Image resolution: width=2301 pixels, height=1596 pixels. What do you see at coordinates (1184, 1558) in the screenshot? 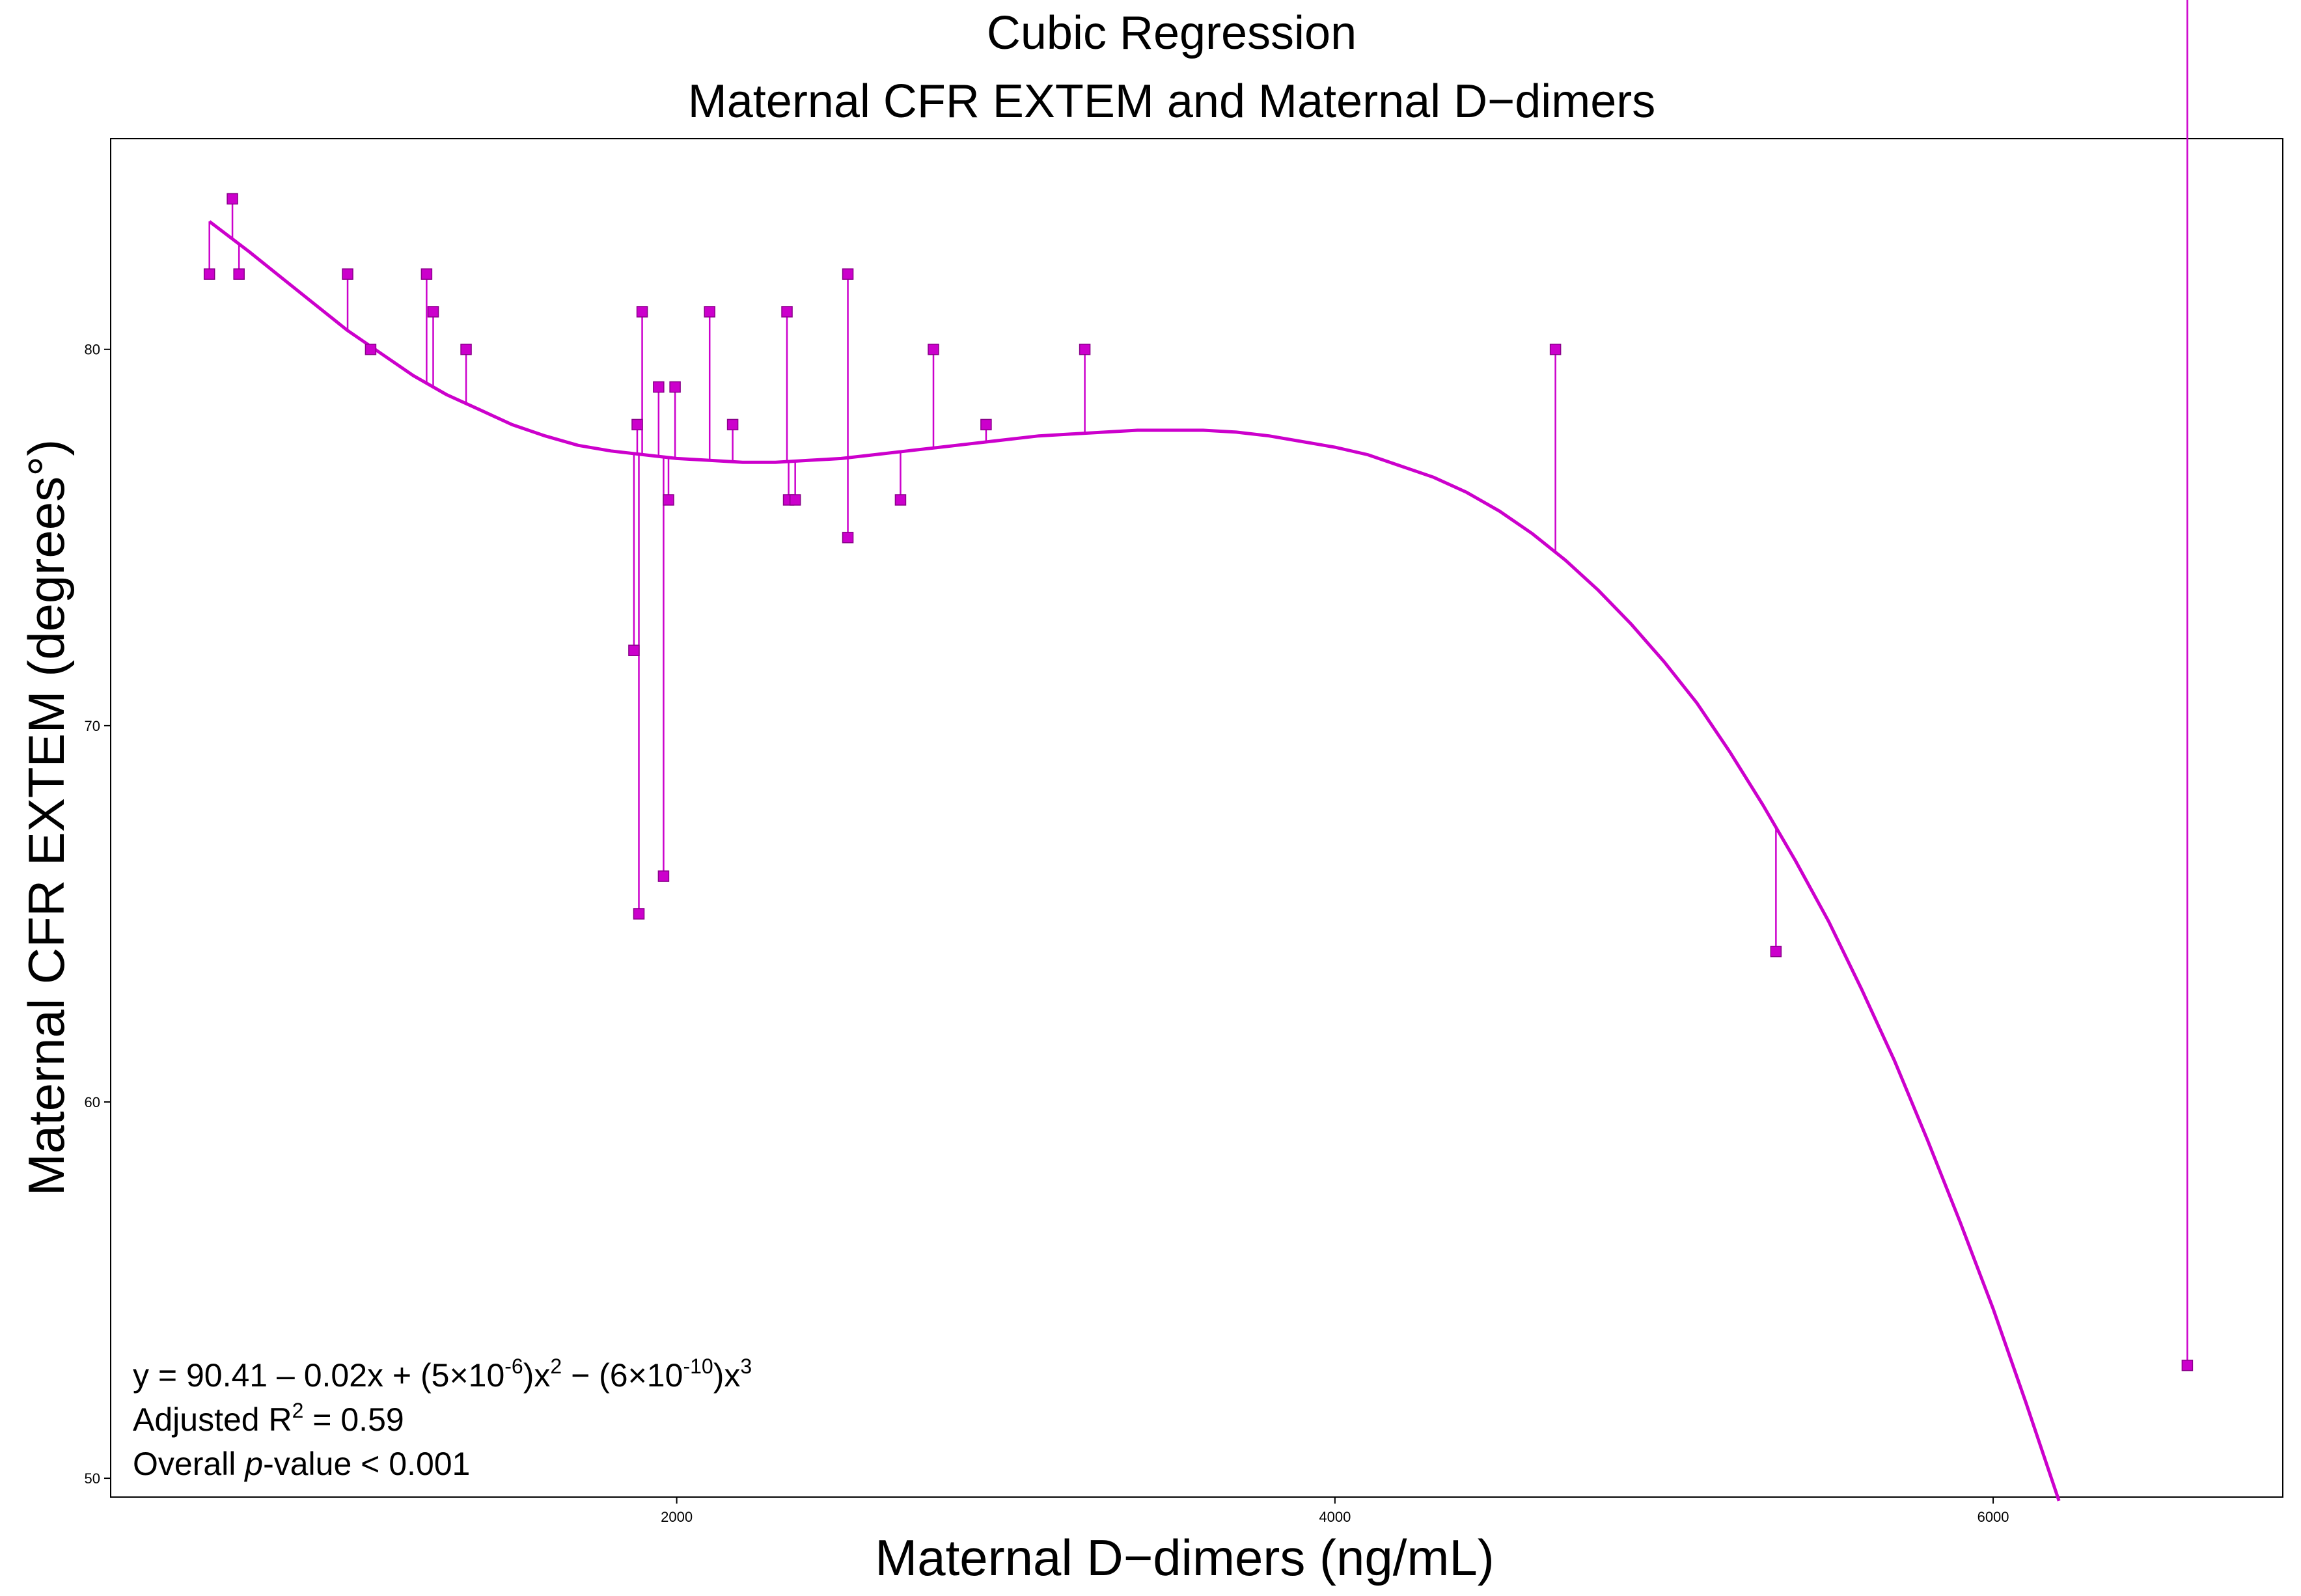
I see `x-axis-label: Maternal D−dimers (ng/mL)` at bounding box center [1184, 1558].